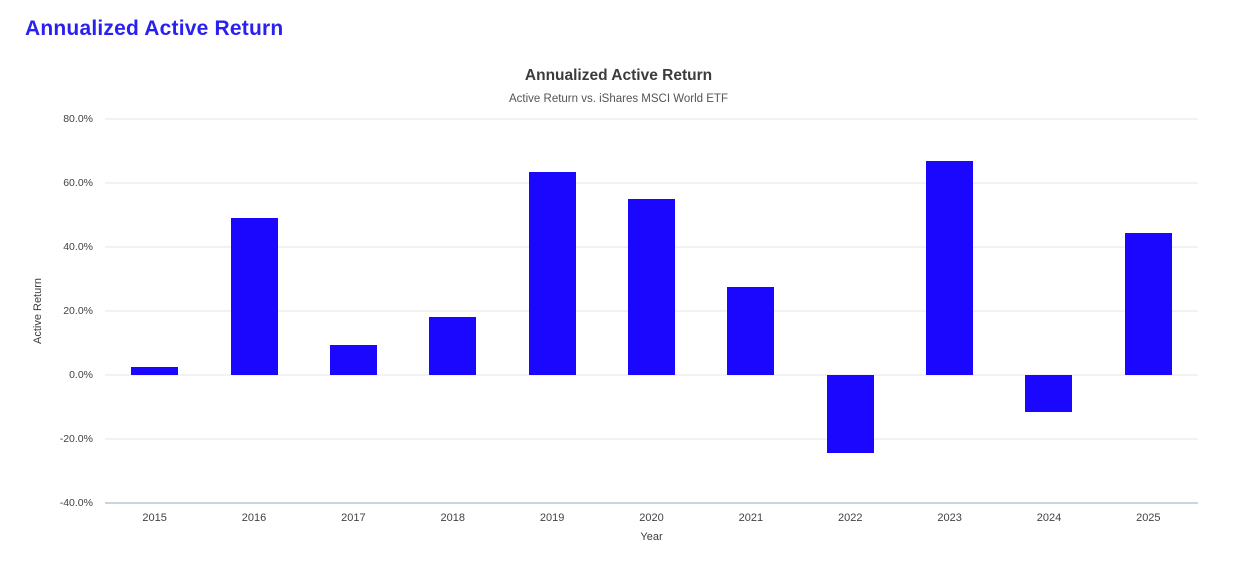 Image resolution: width=1237 pixels, height=586 pixels. What do you see at coordinates (751, 331) in the screenshot?
I see `bar-2021` at bounding box center [751, 331].